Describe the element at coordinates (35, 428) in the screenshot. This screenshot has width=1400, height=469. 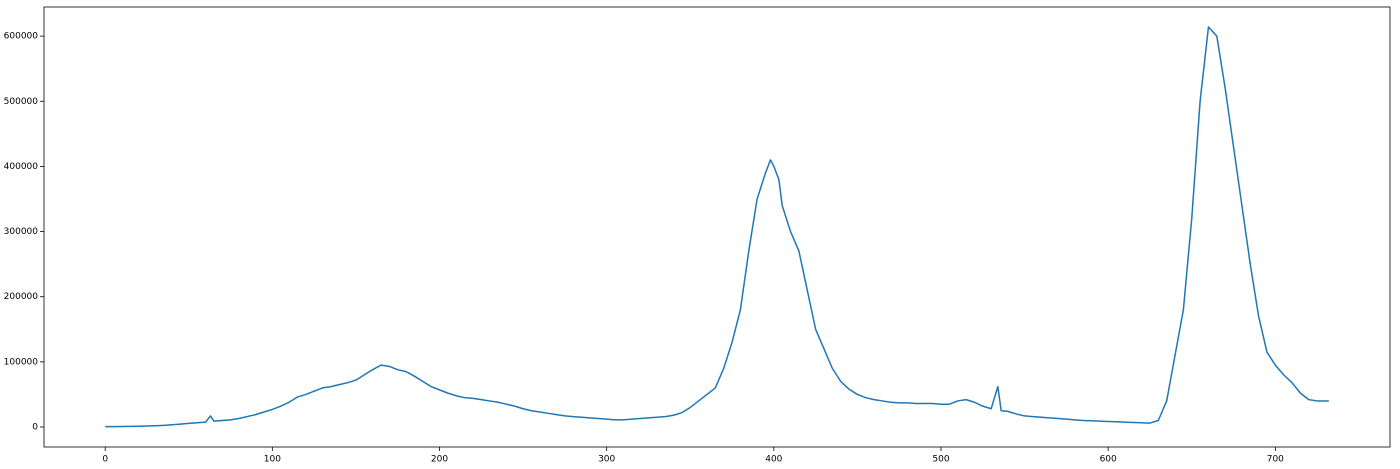
I see `y-tick-label: 0` at that location.